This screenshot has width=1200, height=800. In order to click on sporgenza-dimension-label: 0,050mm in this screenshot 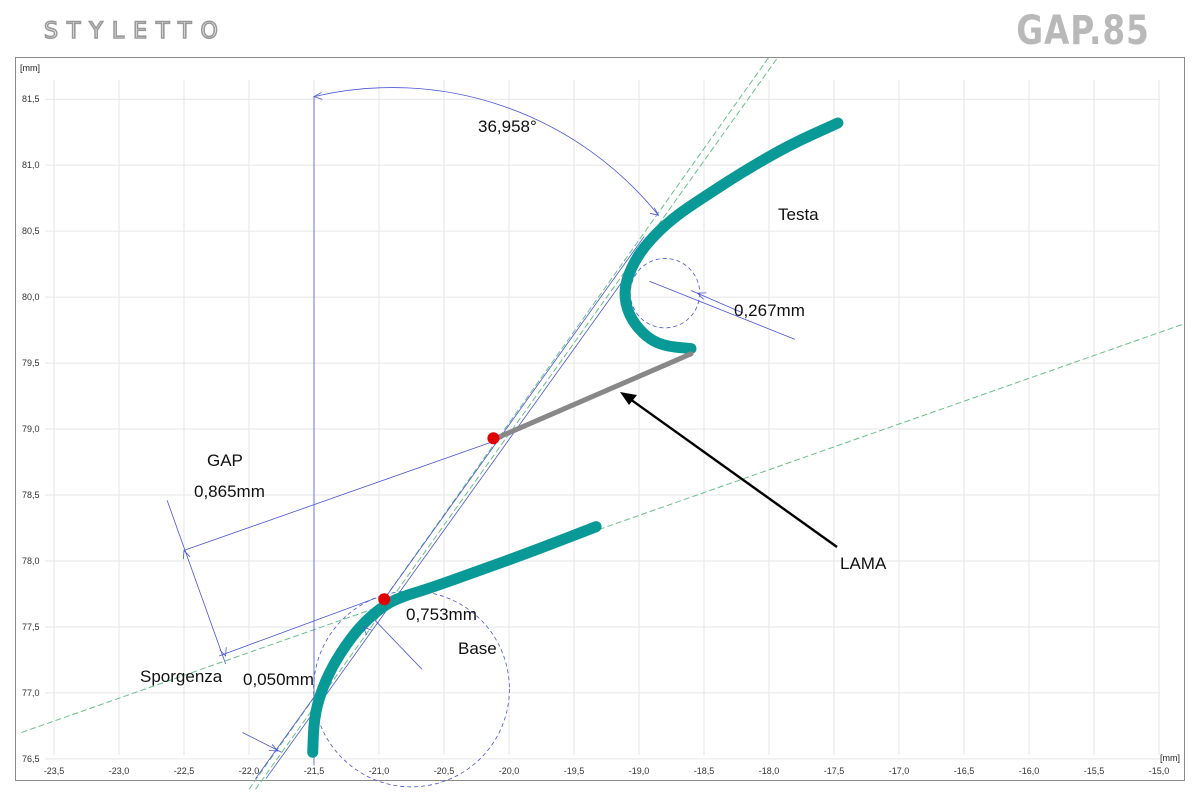, I will do `click(278, 679)`.